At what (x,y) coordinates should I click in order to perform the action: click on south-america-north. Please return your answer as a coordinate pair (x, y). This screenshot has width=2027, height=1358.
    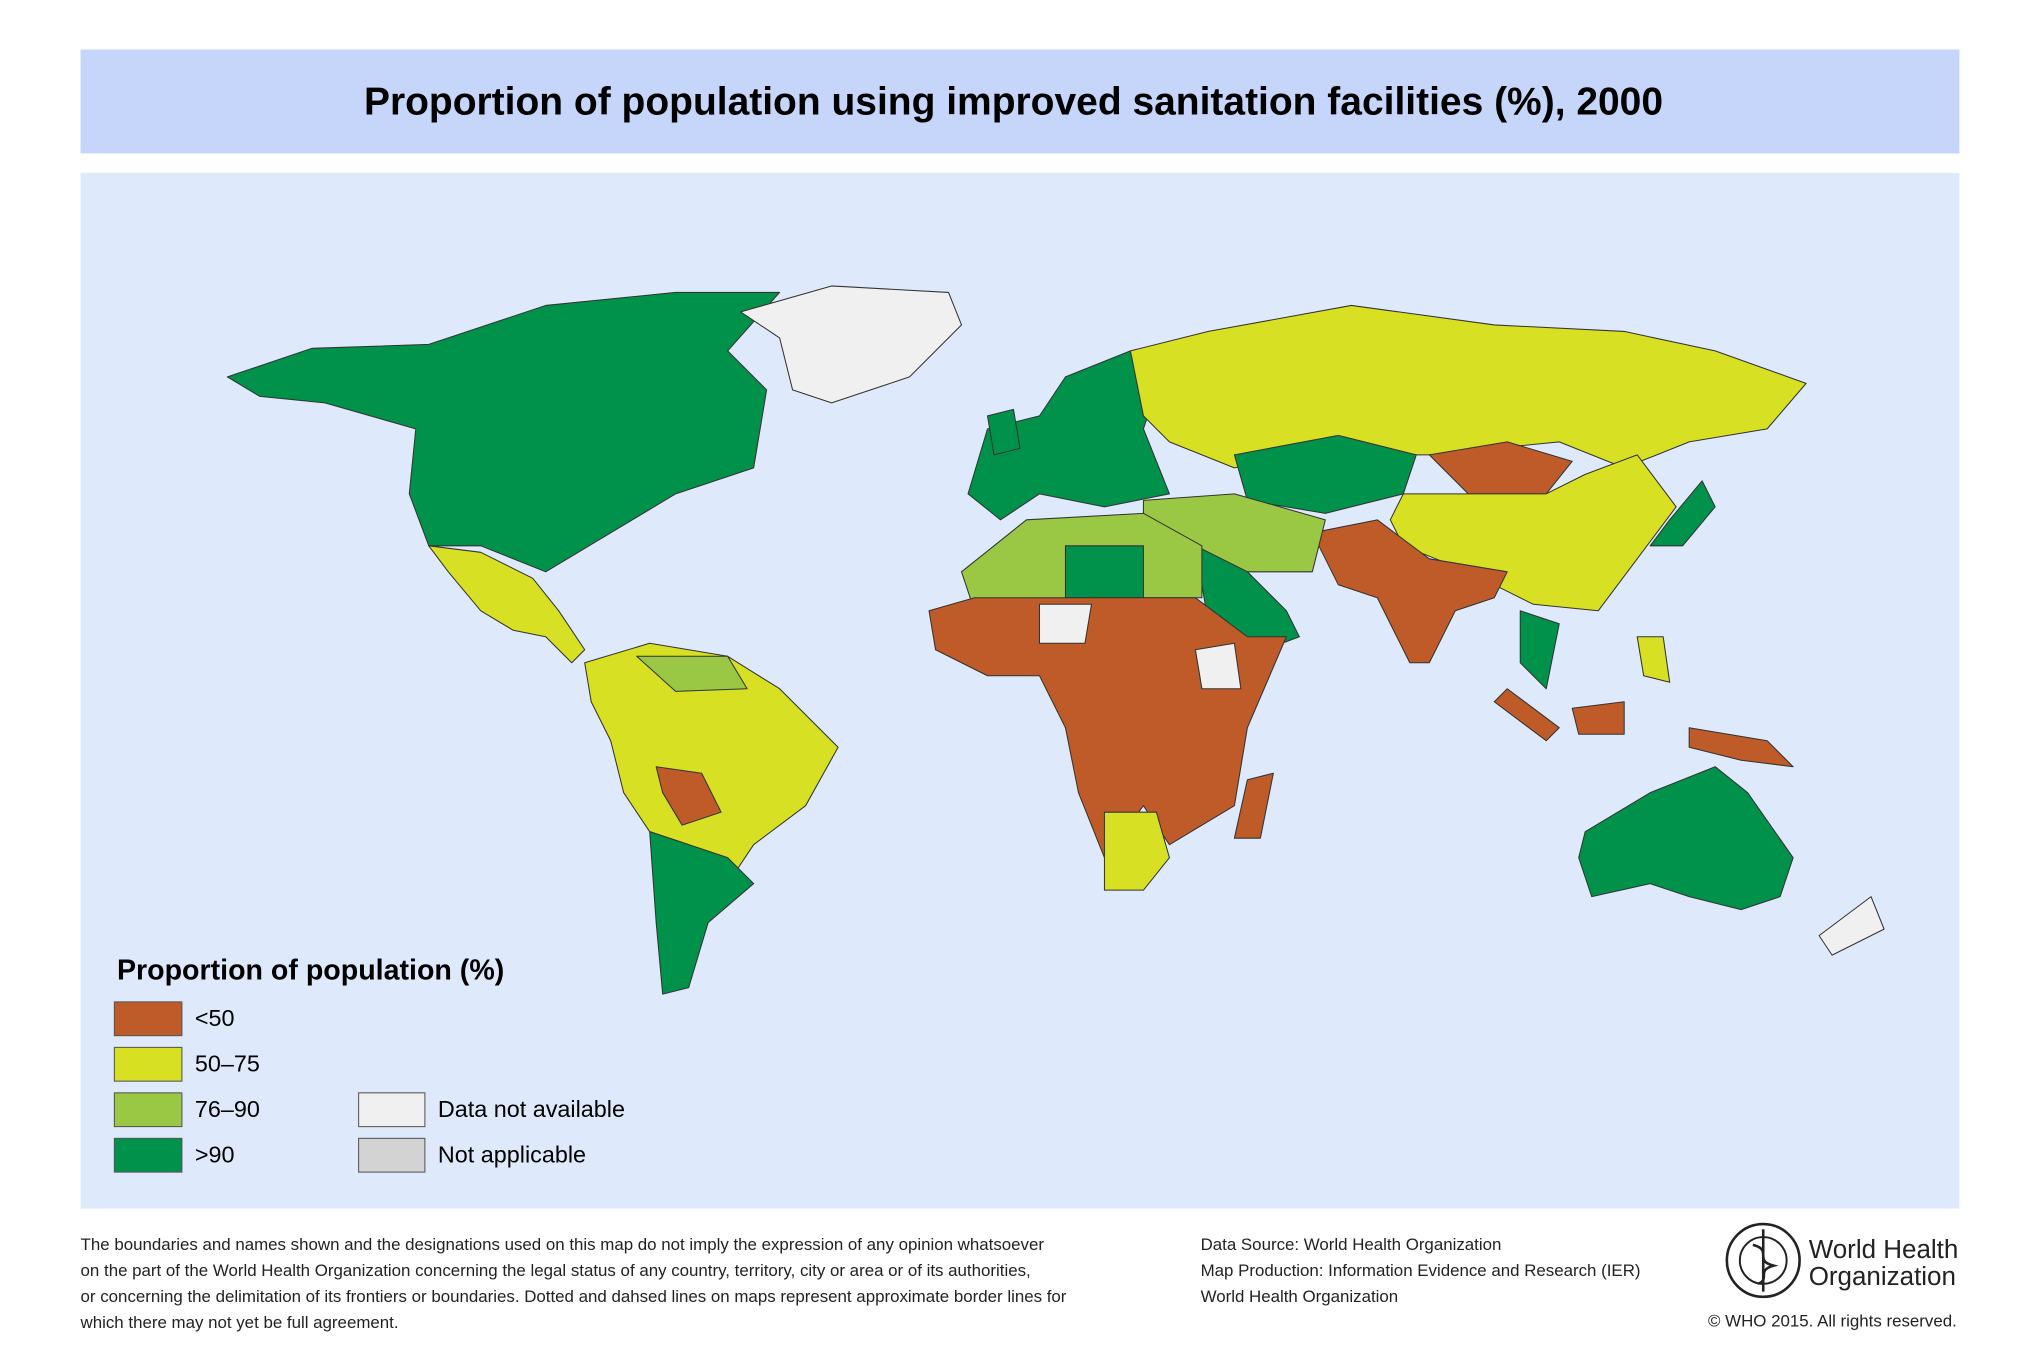
    Looking at the image, I should click on (711, 763).